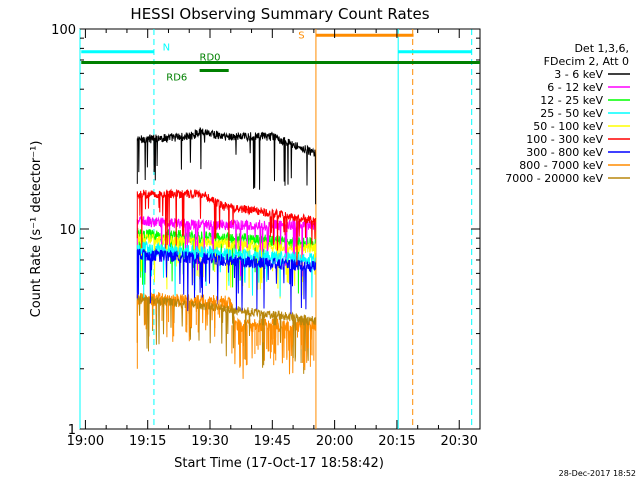 This screenshot has height=480, width=640. Describe the element at coordinates (564, 152) in the screenshot. I see `legend-label: 300 - 800 keV` at that location.